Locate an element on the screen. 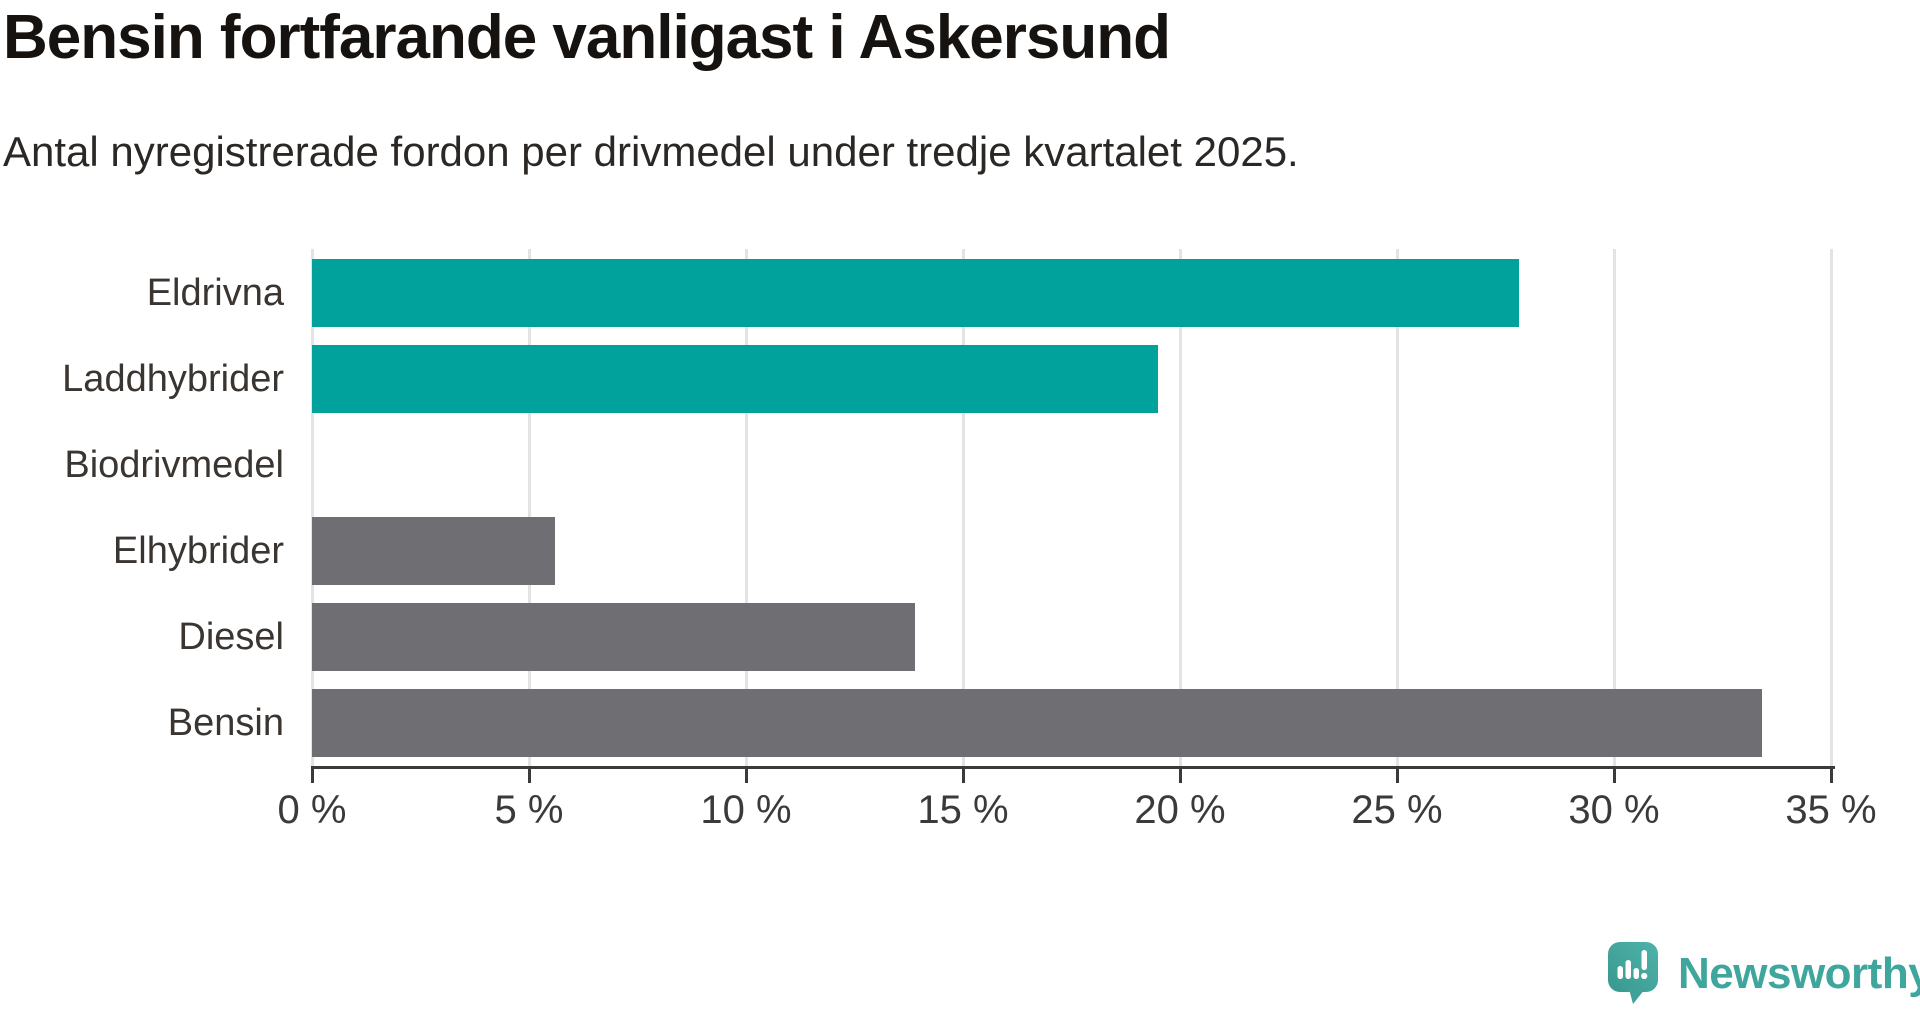 This screenshot has height=1010, width=1920. x-axis-tick-label: 25 % is located at coordinates (1397, 810).